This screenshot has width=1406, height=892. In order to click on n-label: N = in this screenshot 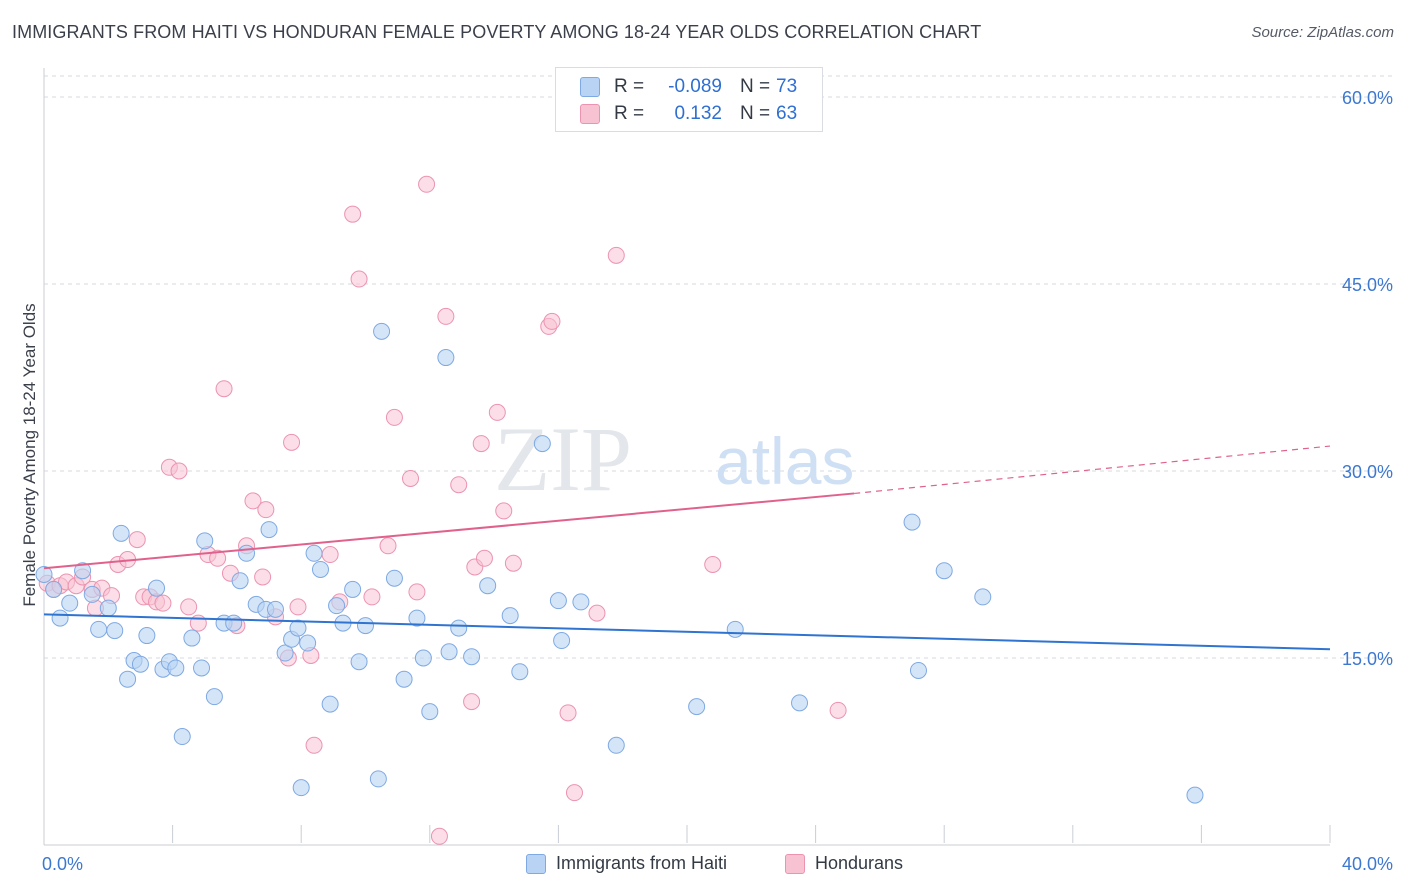, I will do `click(755, 86)`.